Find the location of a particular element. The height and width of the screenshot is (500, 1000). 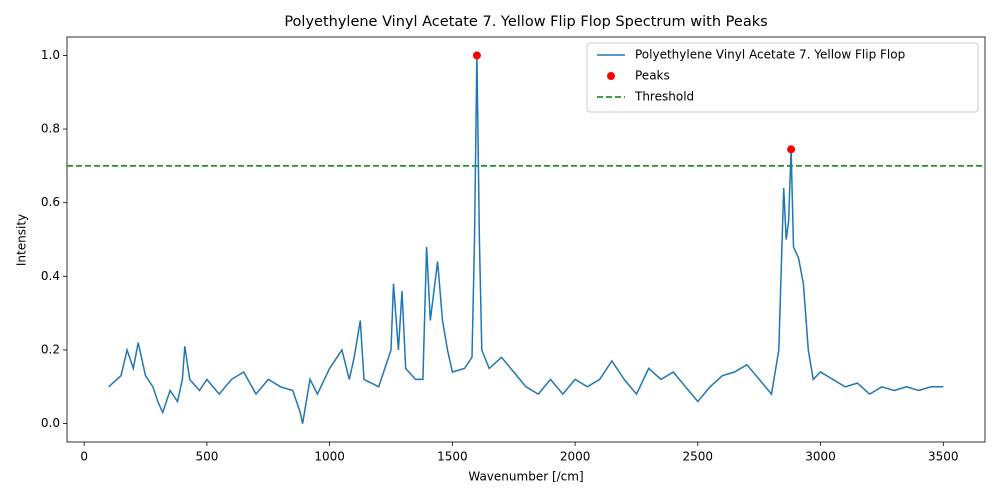

x-tick-label: 0 is located at coordinates (84, 457).